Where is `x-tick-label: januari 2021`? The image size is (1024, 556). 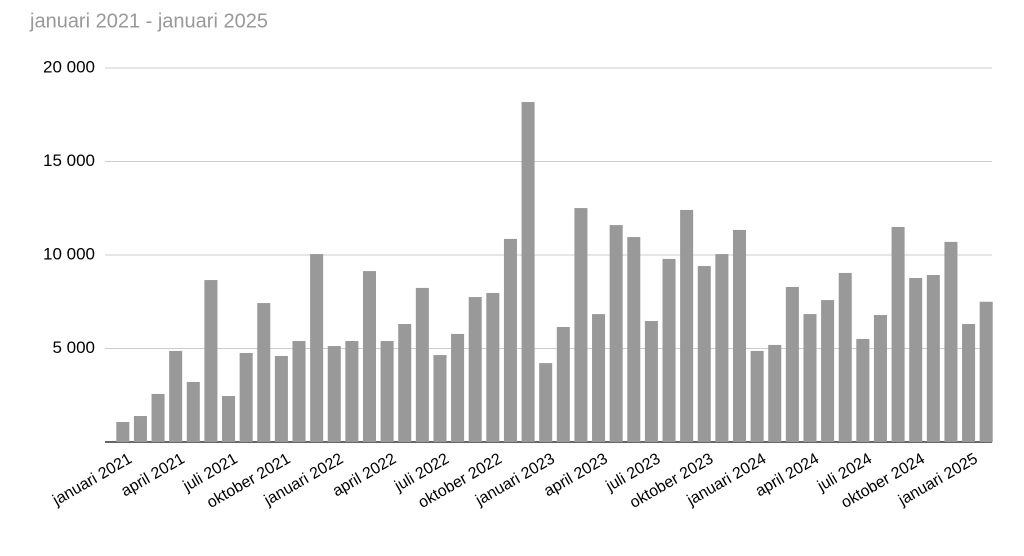 x-tick-label: januari 2021 is located at coordinates (92, 479).